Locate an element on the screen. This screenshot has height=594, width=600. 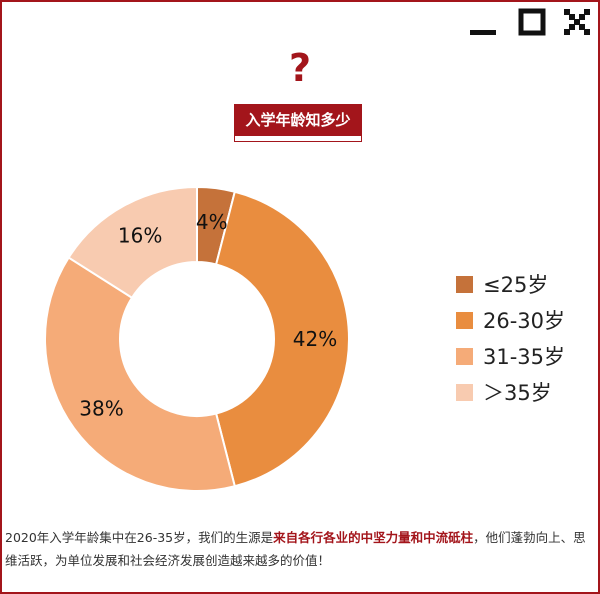
question-mark: ? is located at coordinates (300, 68).